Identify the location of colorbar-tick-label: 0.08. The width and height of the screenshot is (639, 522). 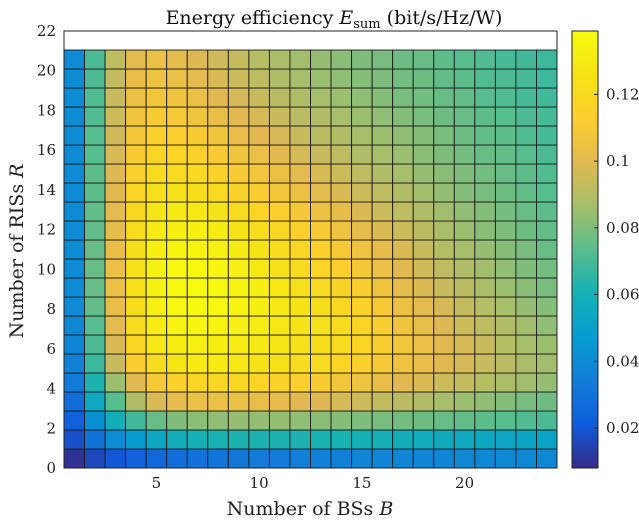
(622, 228).